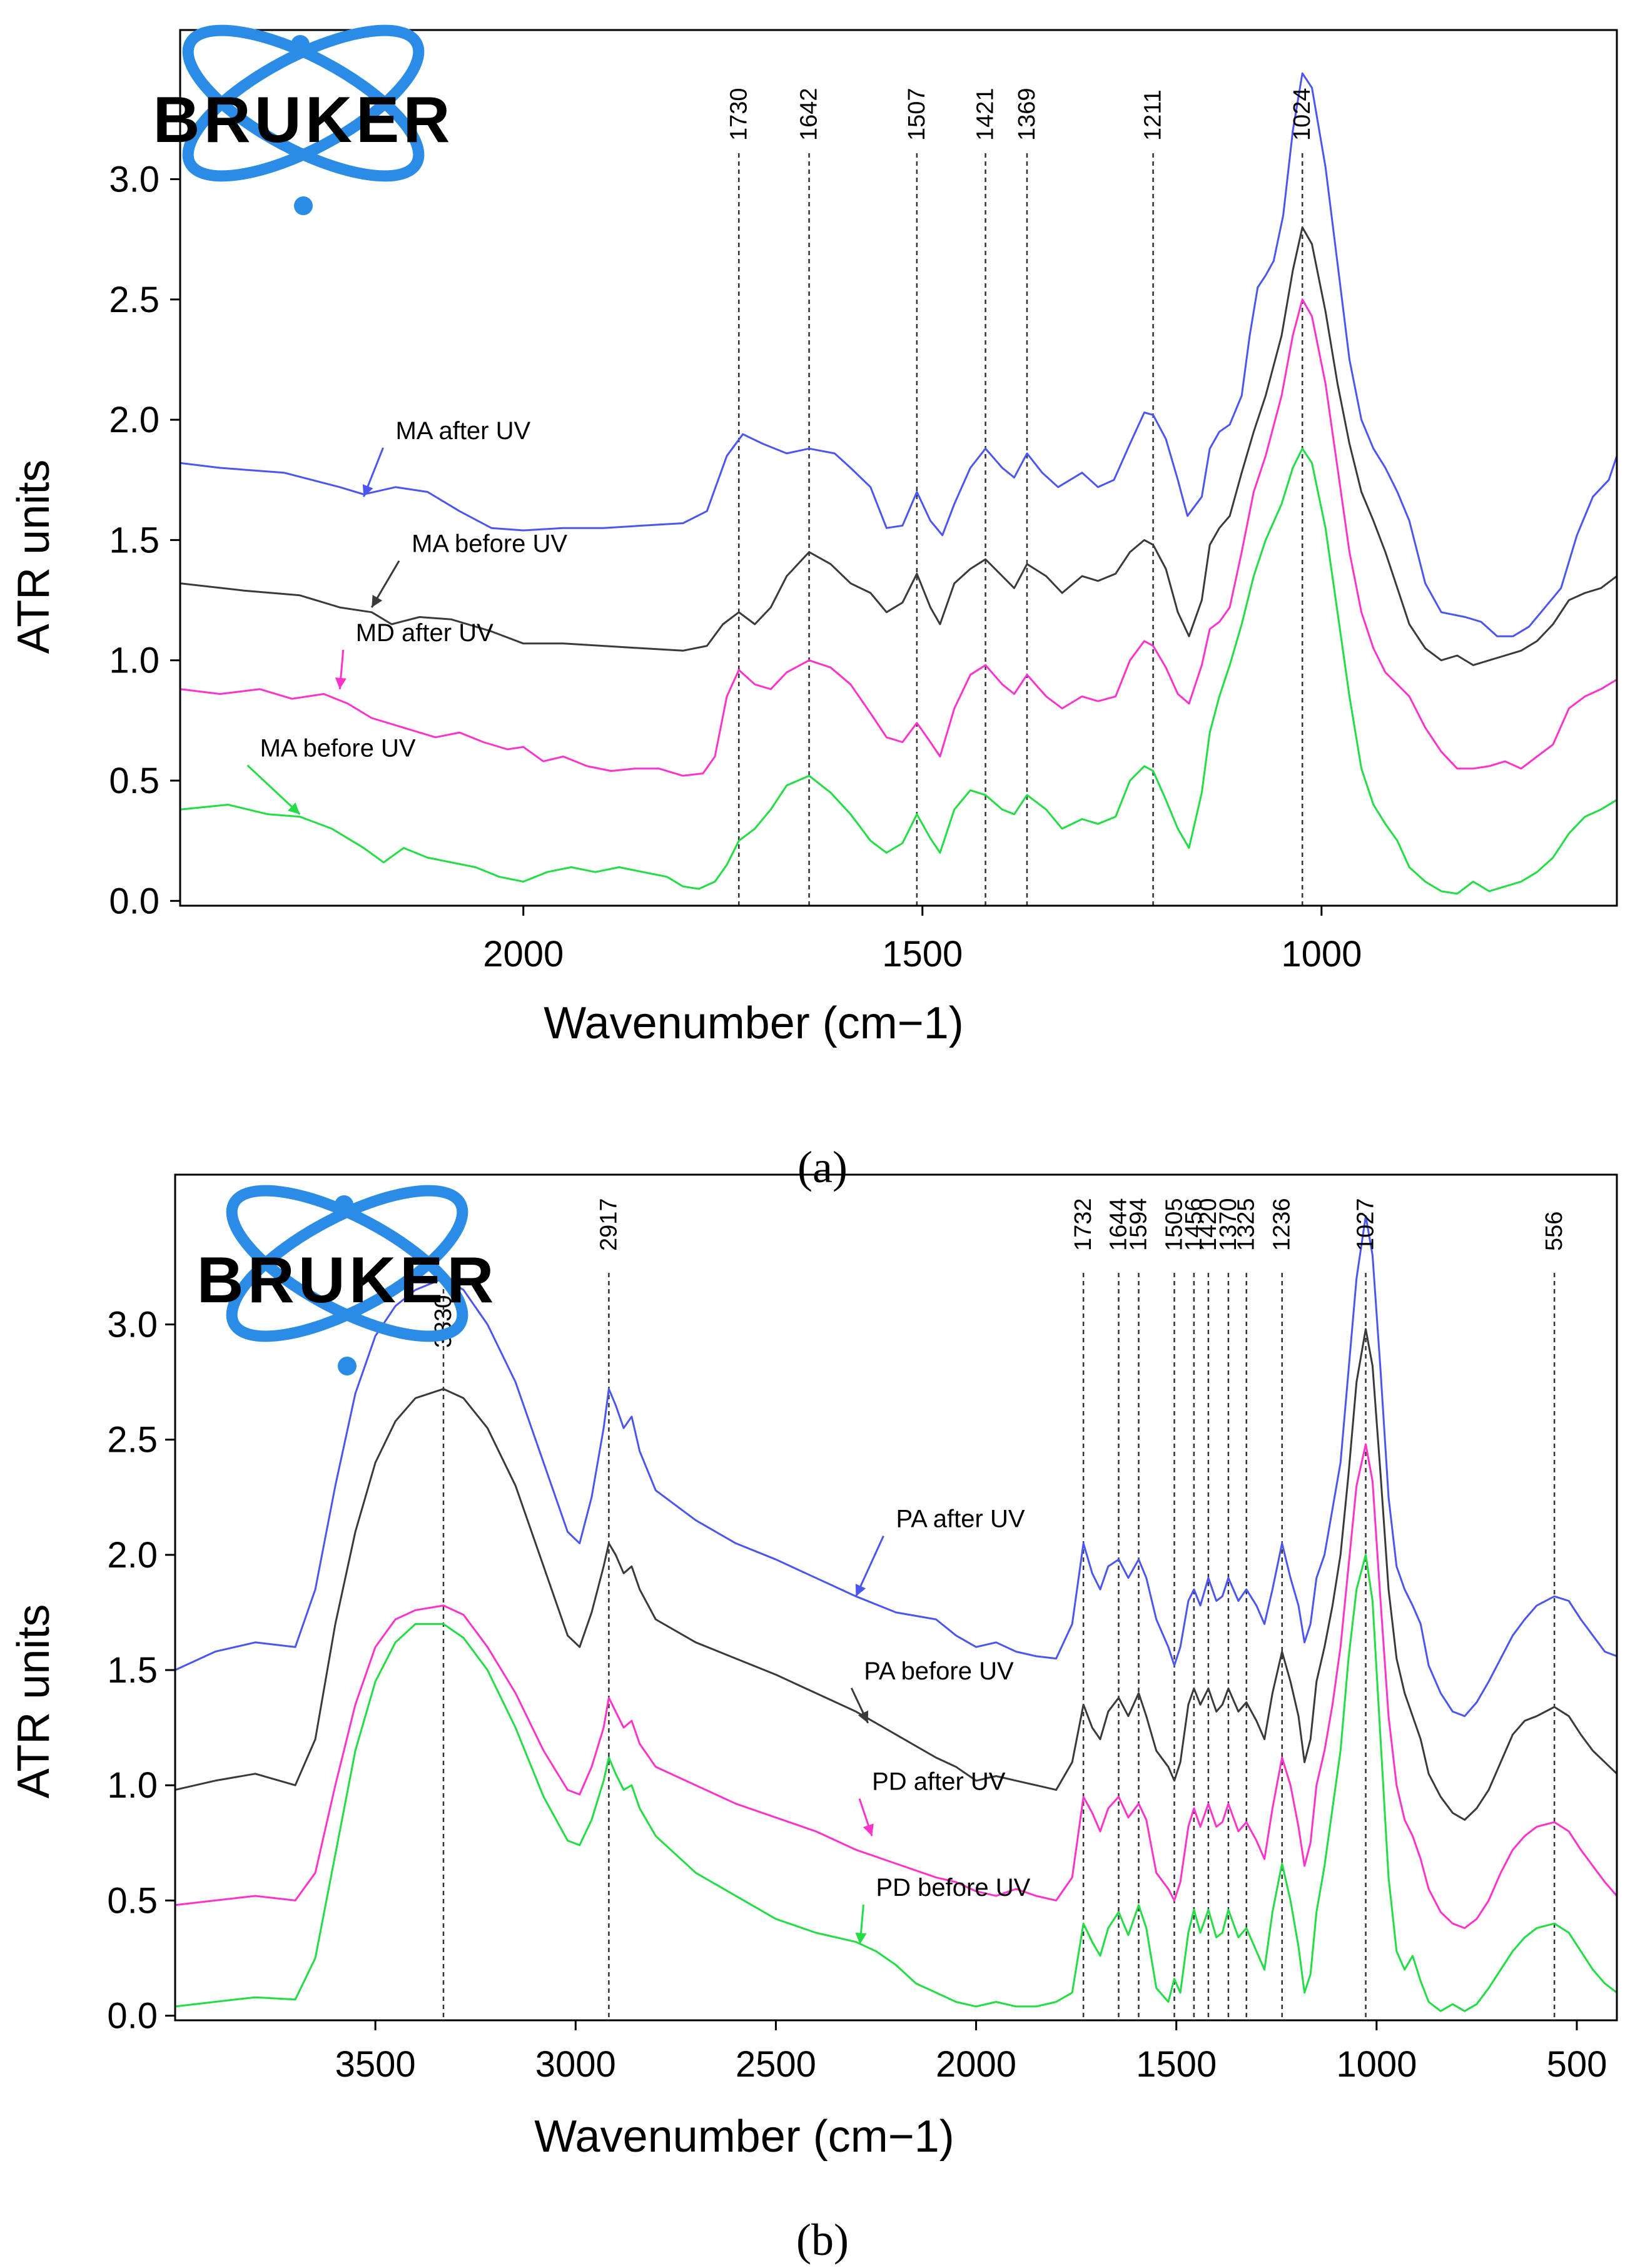 The image size is (1645, 2268). I want to click on peak-label: 1505, so click(1174, 1224).